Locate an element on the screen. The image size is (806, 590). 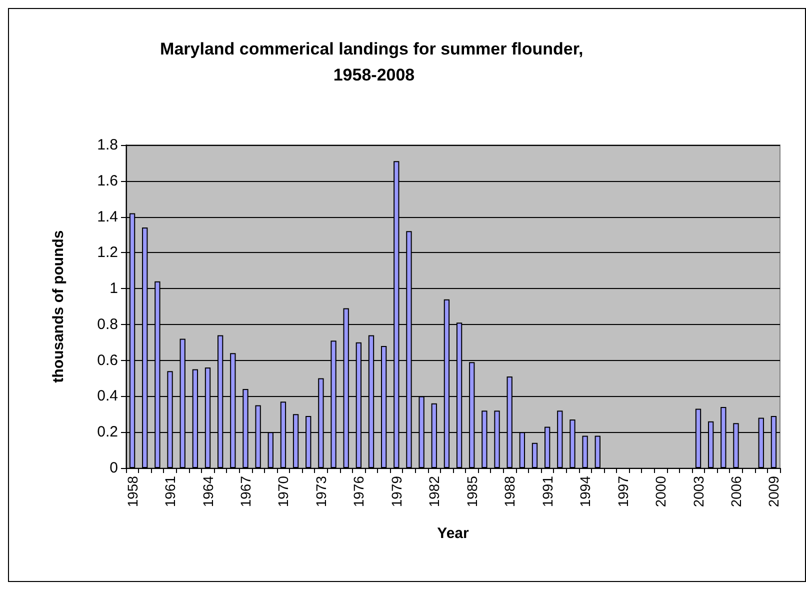
x-tick-label: 1961 is located at coordinates (170, 492).